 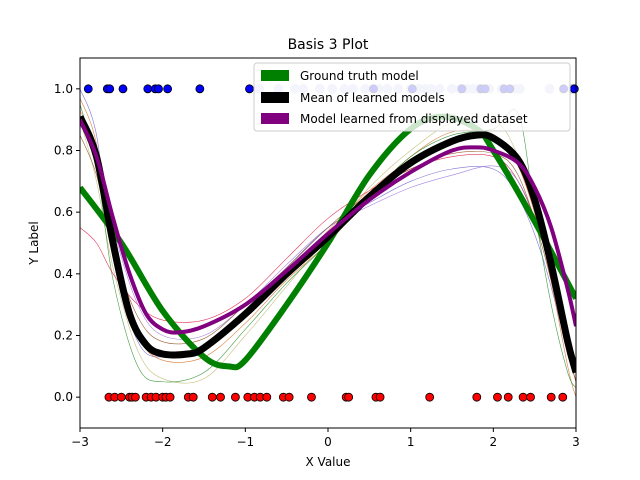 What do you see at coordinates (275, 118) in the screenshot?
I see `legend-swatch-displayed-dataset` at bounding box center [275, 118].